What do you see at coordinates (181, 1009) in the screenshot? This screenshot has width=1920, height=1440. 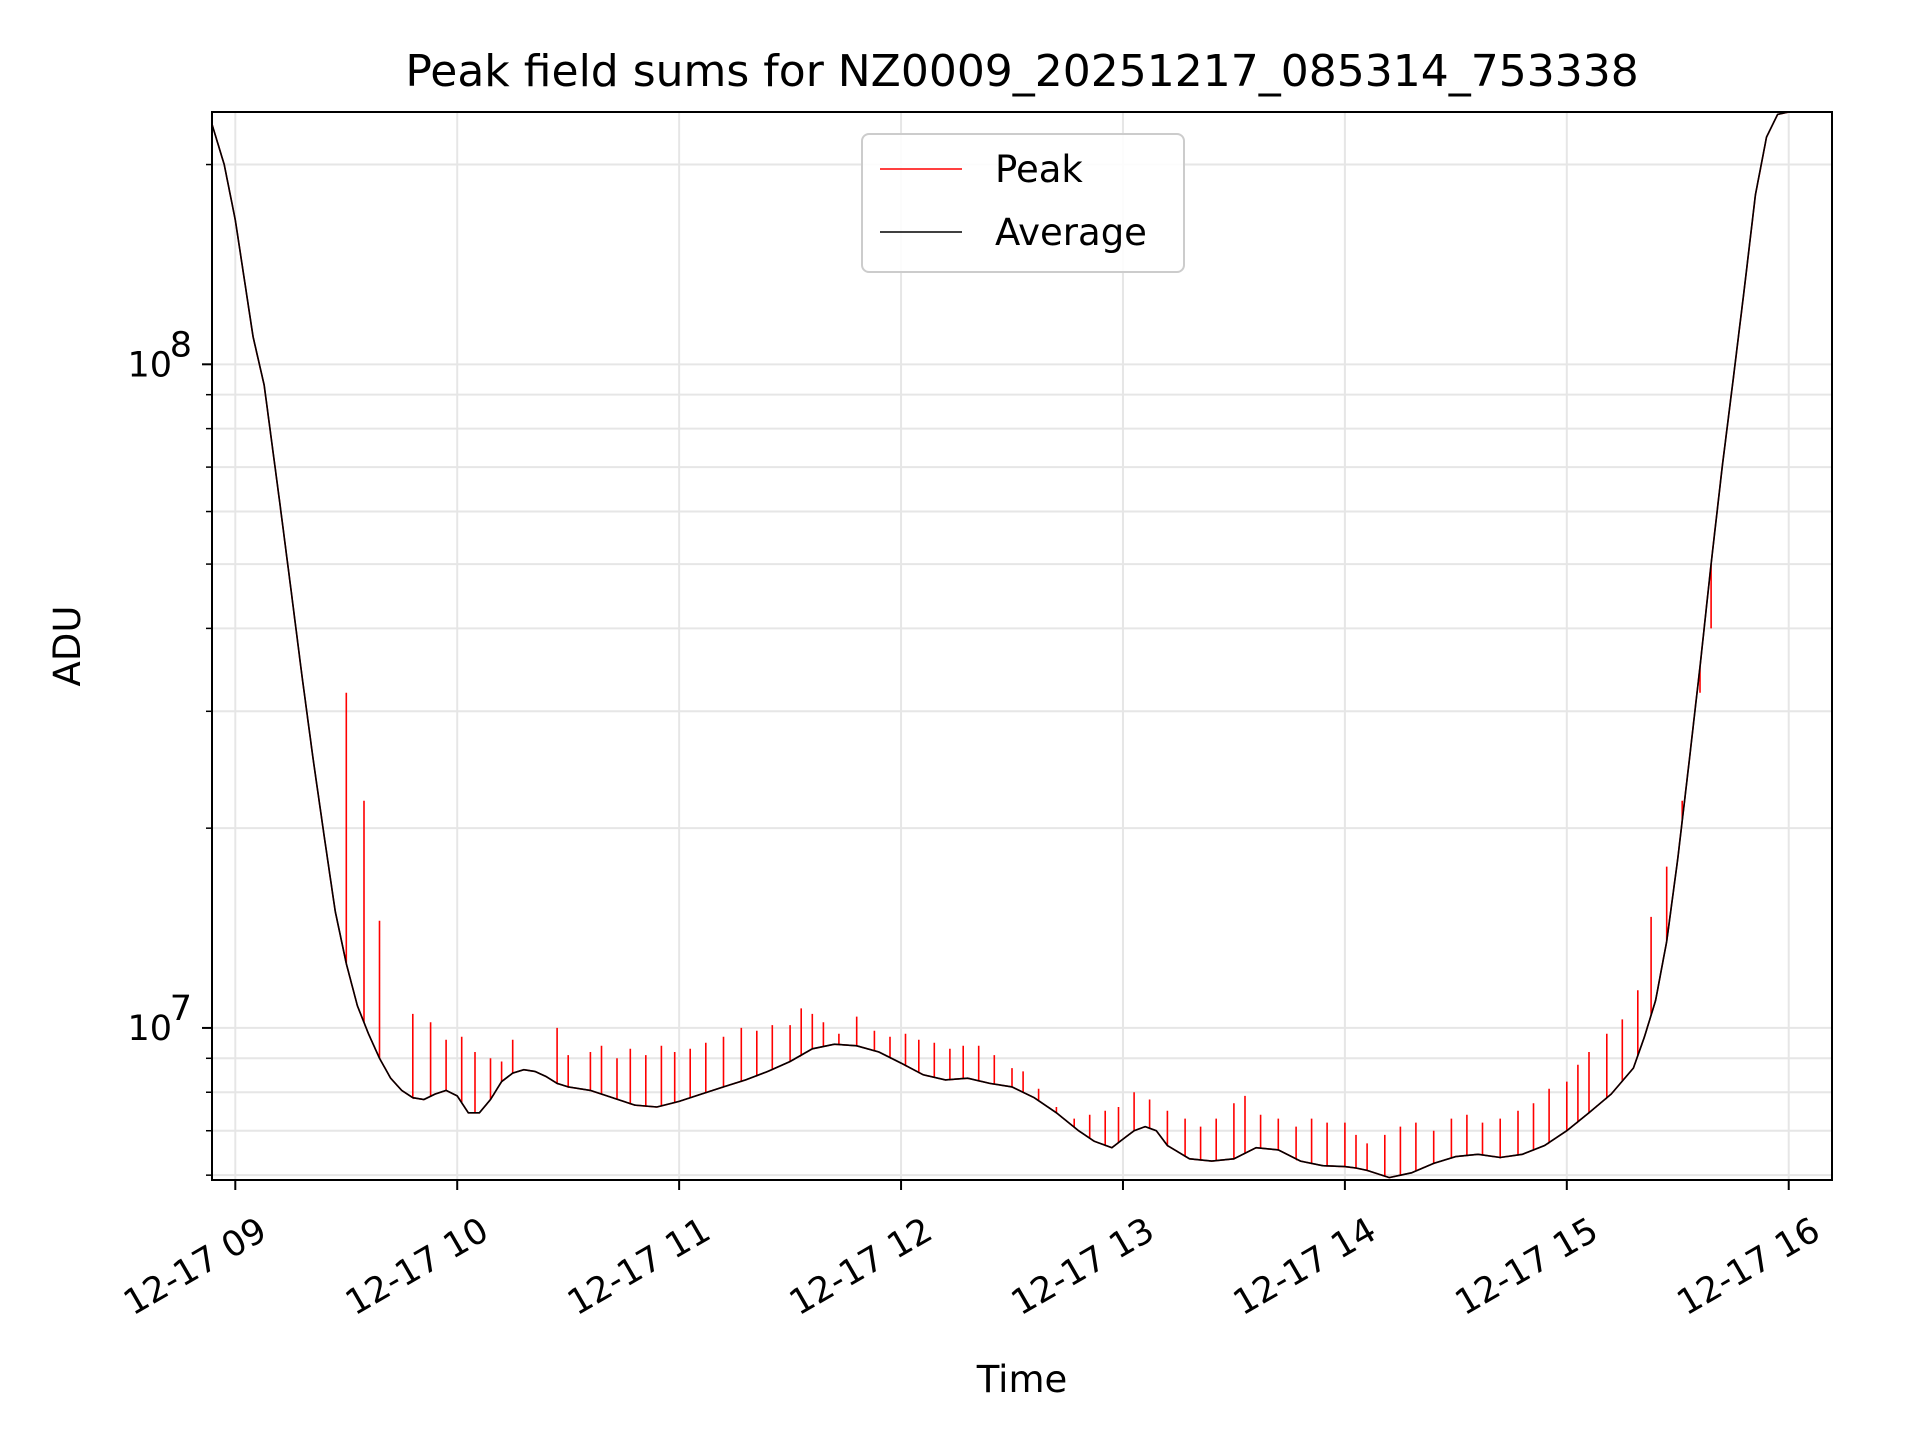 I see `y-tick-label-exponent: 7` at bounding box center [181, 1009].